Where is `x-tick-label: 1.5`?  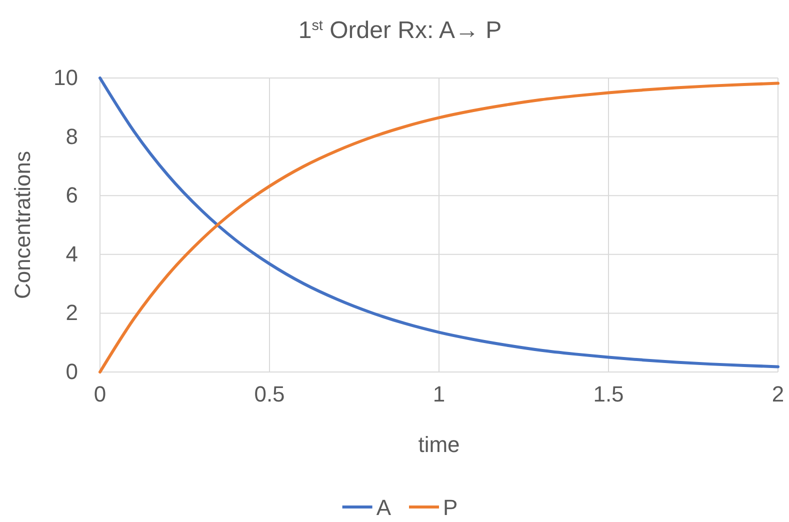 x-tick-label: 1.5 is located at coordinates (608, 394).